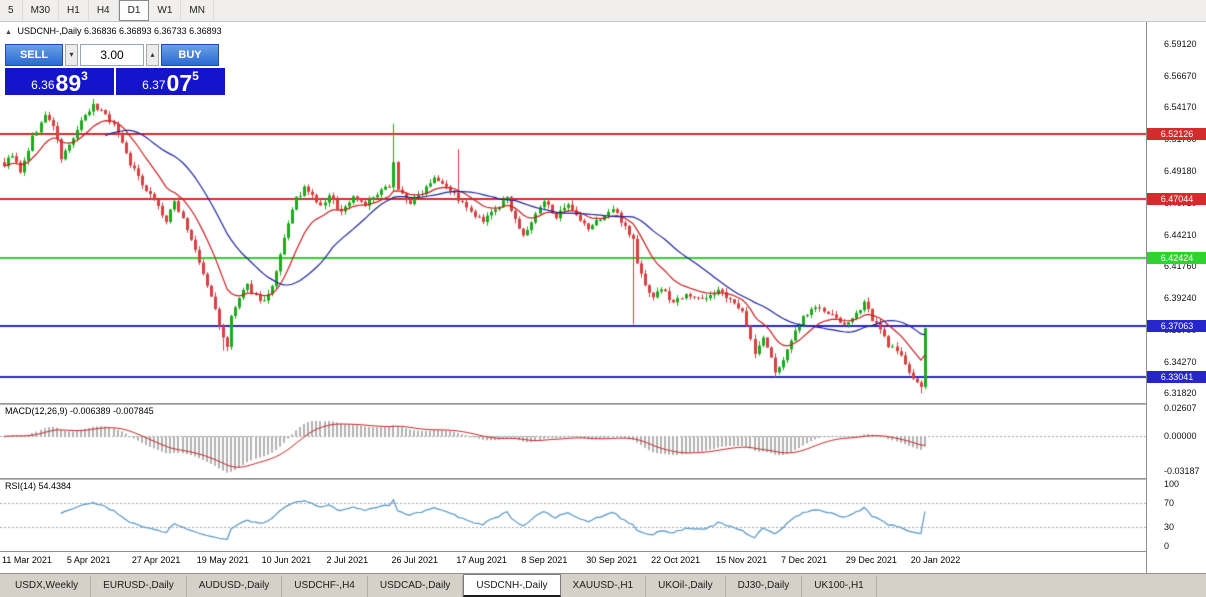 This screenshot has width=1206, height=597. What do you see at coordinates (1176, 377) in the screenshot?
I see `hline-price-badge: 6.33041` at bounding box center [1176, 377].